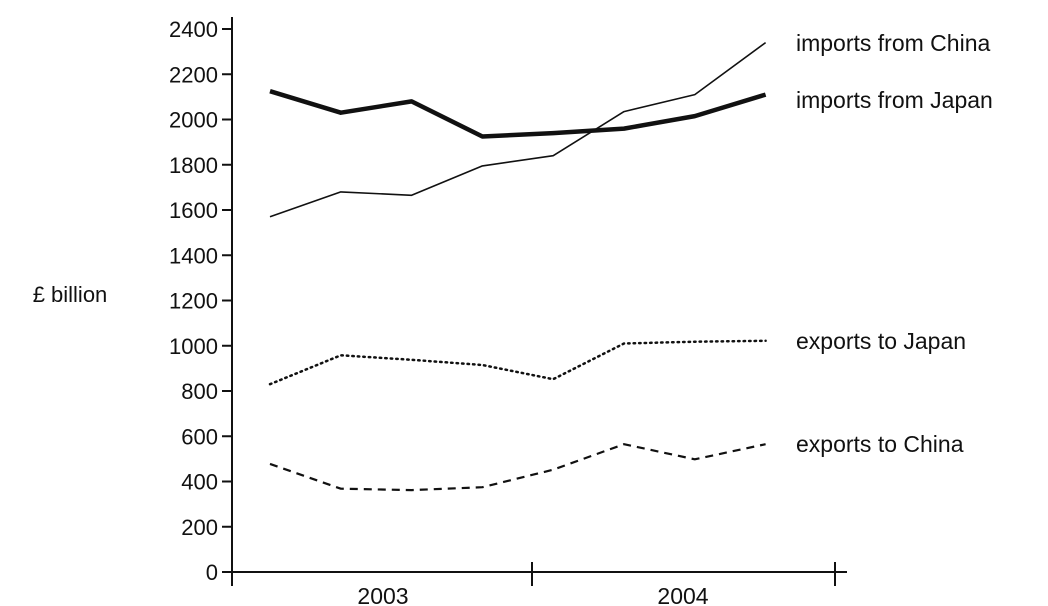 This screenshot has height=606, width=1048. Describe the element at coordinates (517, 362) in the screenshot. I see `series-line-exports-to-japan` at that location.